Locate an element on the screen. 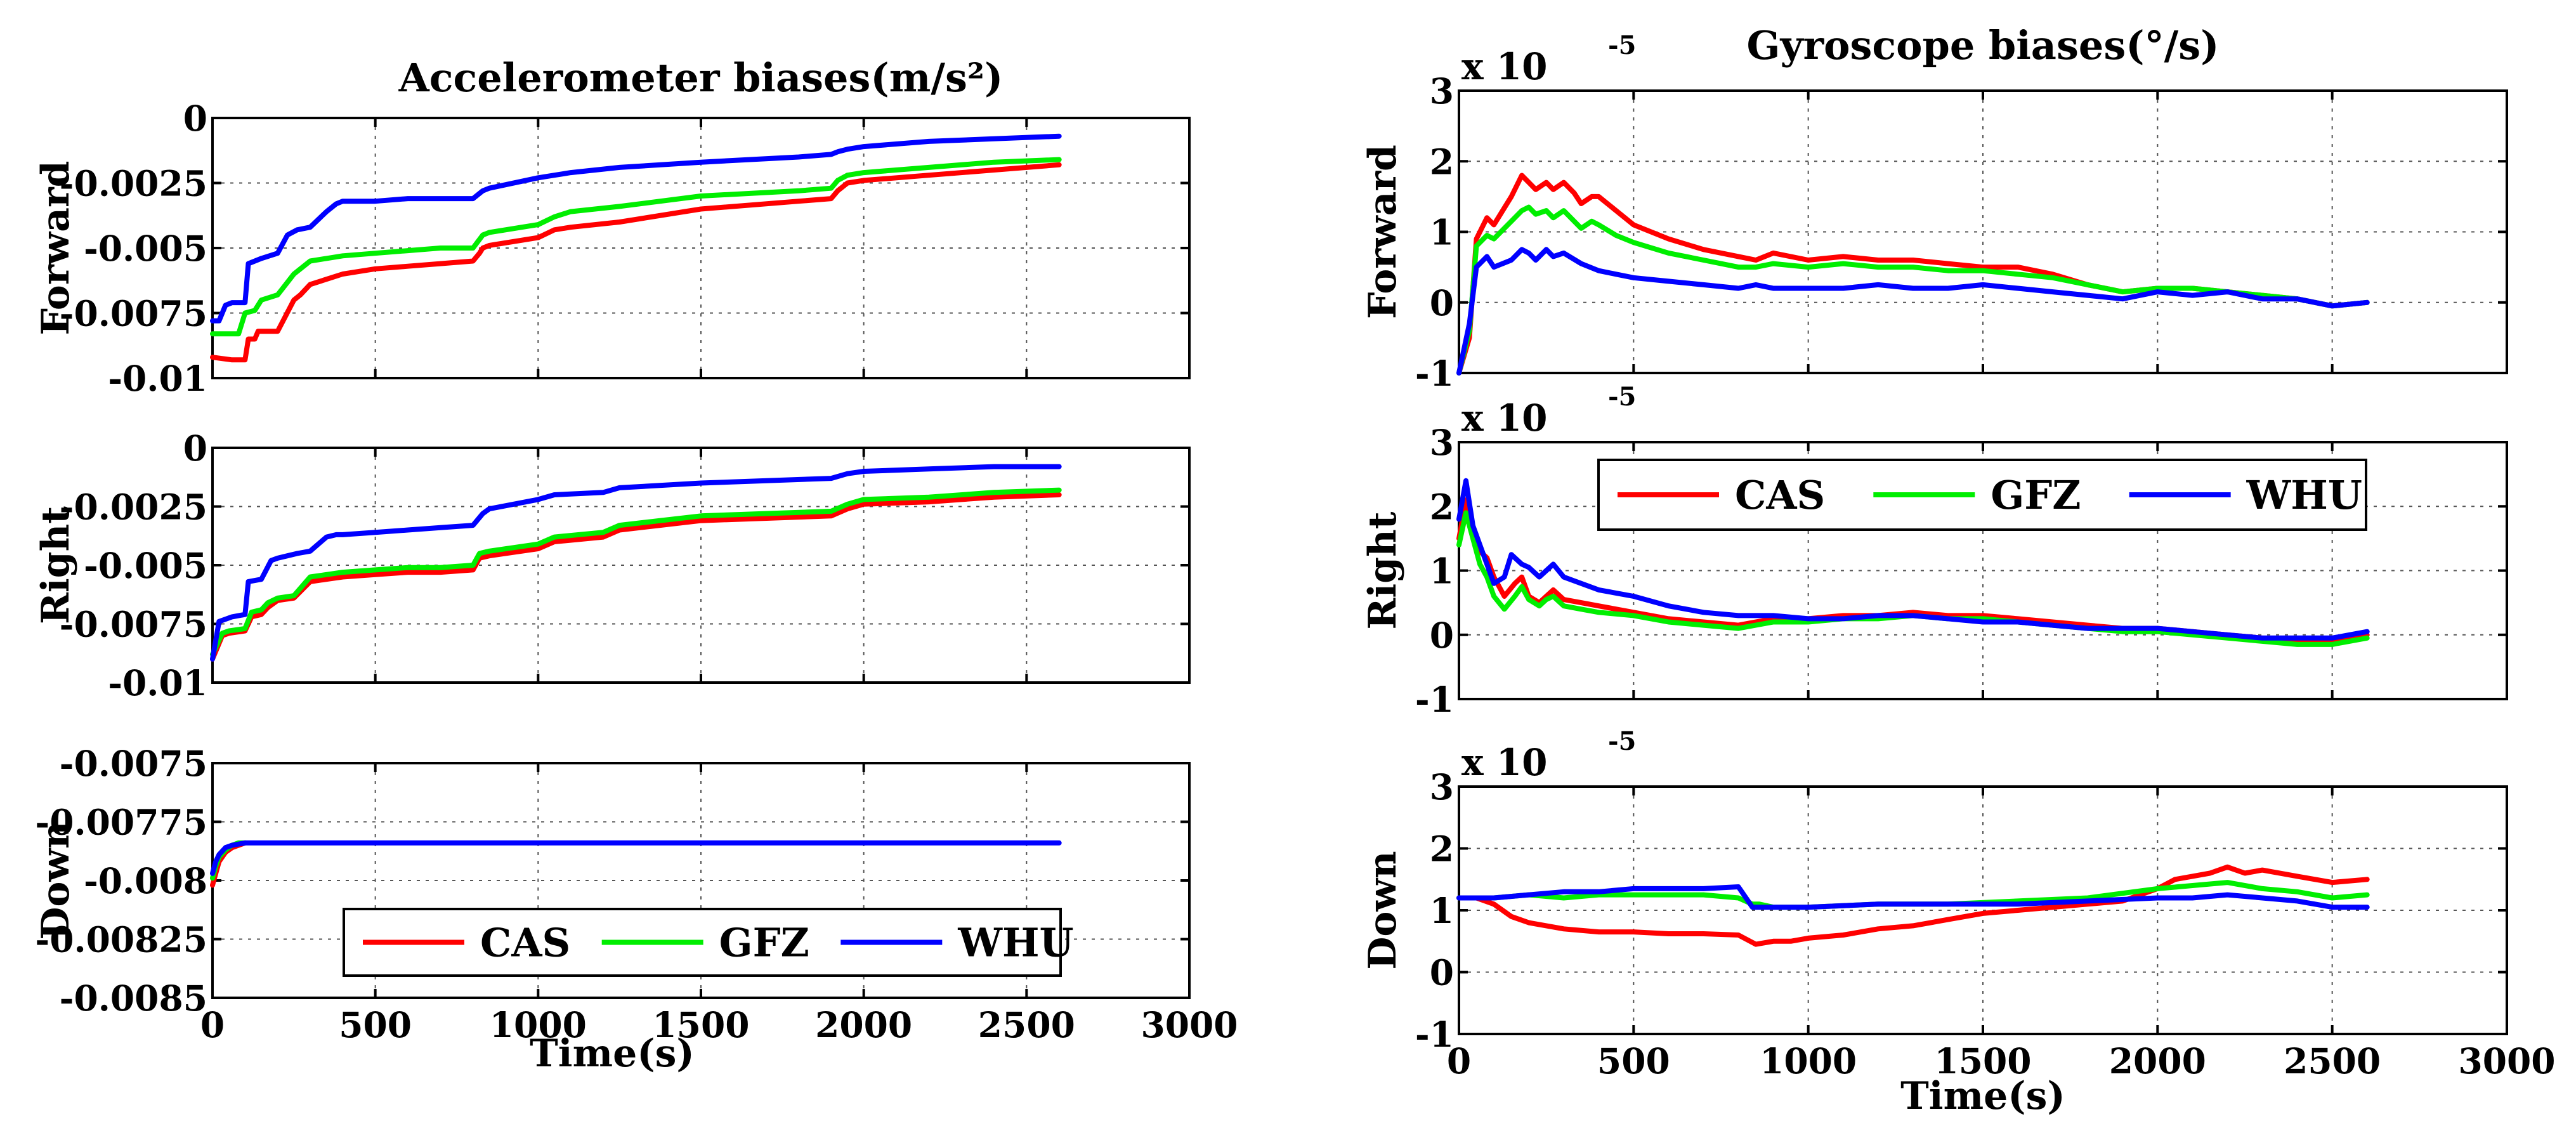 This screenshot has height=1145, width=2576. chart-panel-4: -1 0 1 2 3 Forward Gyroscope biases(°/s) x 10 -5 is located at coordinates (1935, 208).